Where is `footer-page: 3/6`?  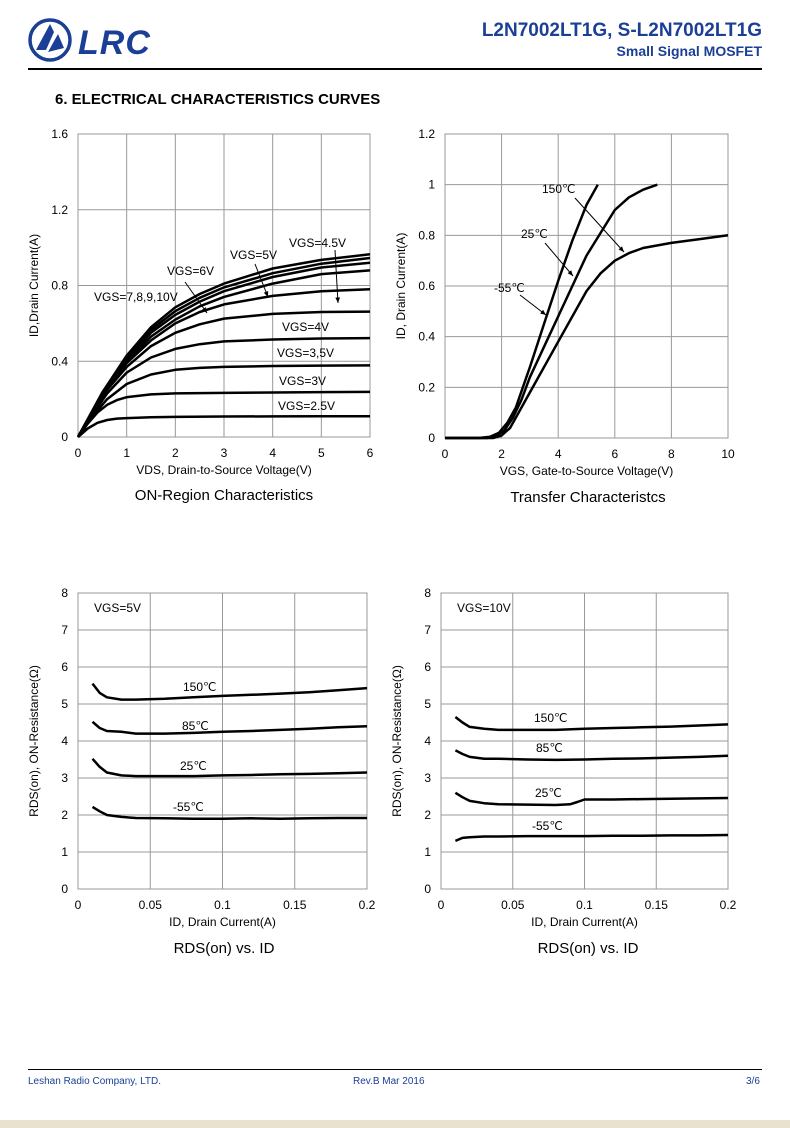
footer-page: 3/6 is located at coordinates (753, 1081).